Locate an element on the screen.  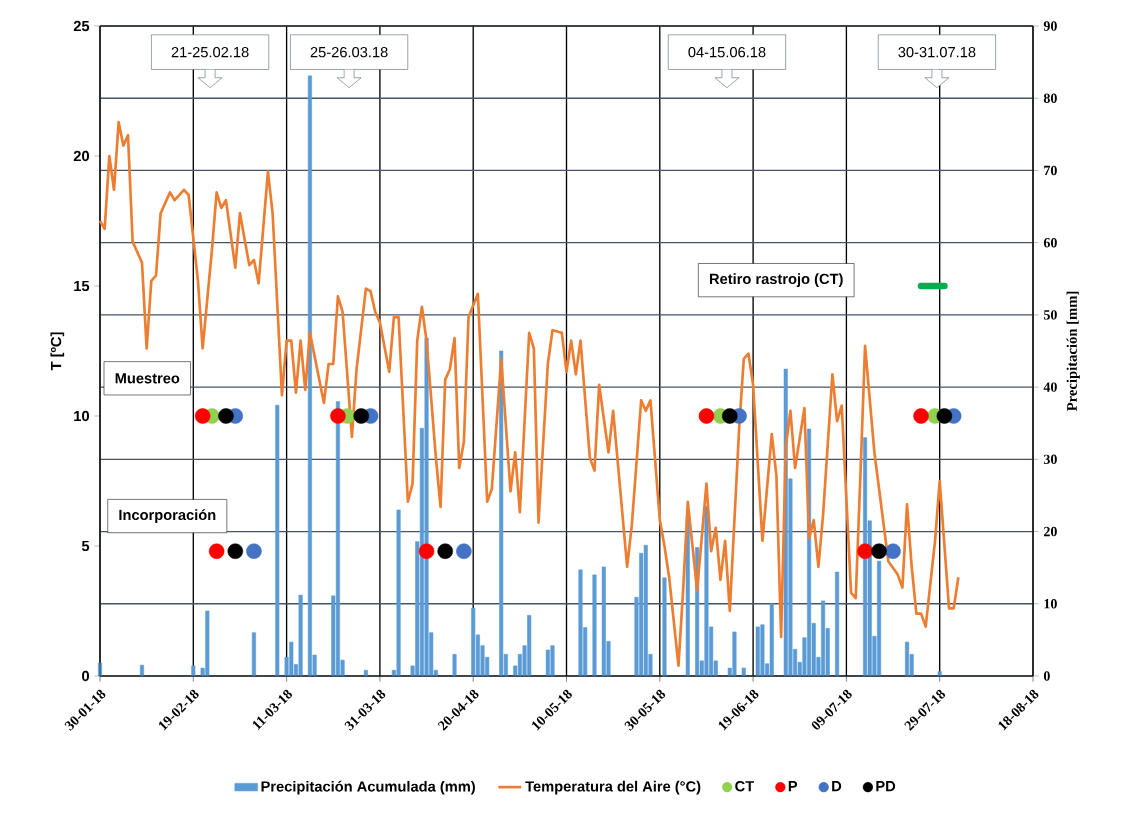
y2-tick-label: 50 is located at coordinates (1050, 315).